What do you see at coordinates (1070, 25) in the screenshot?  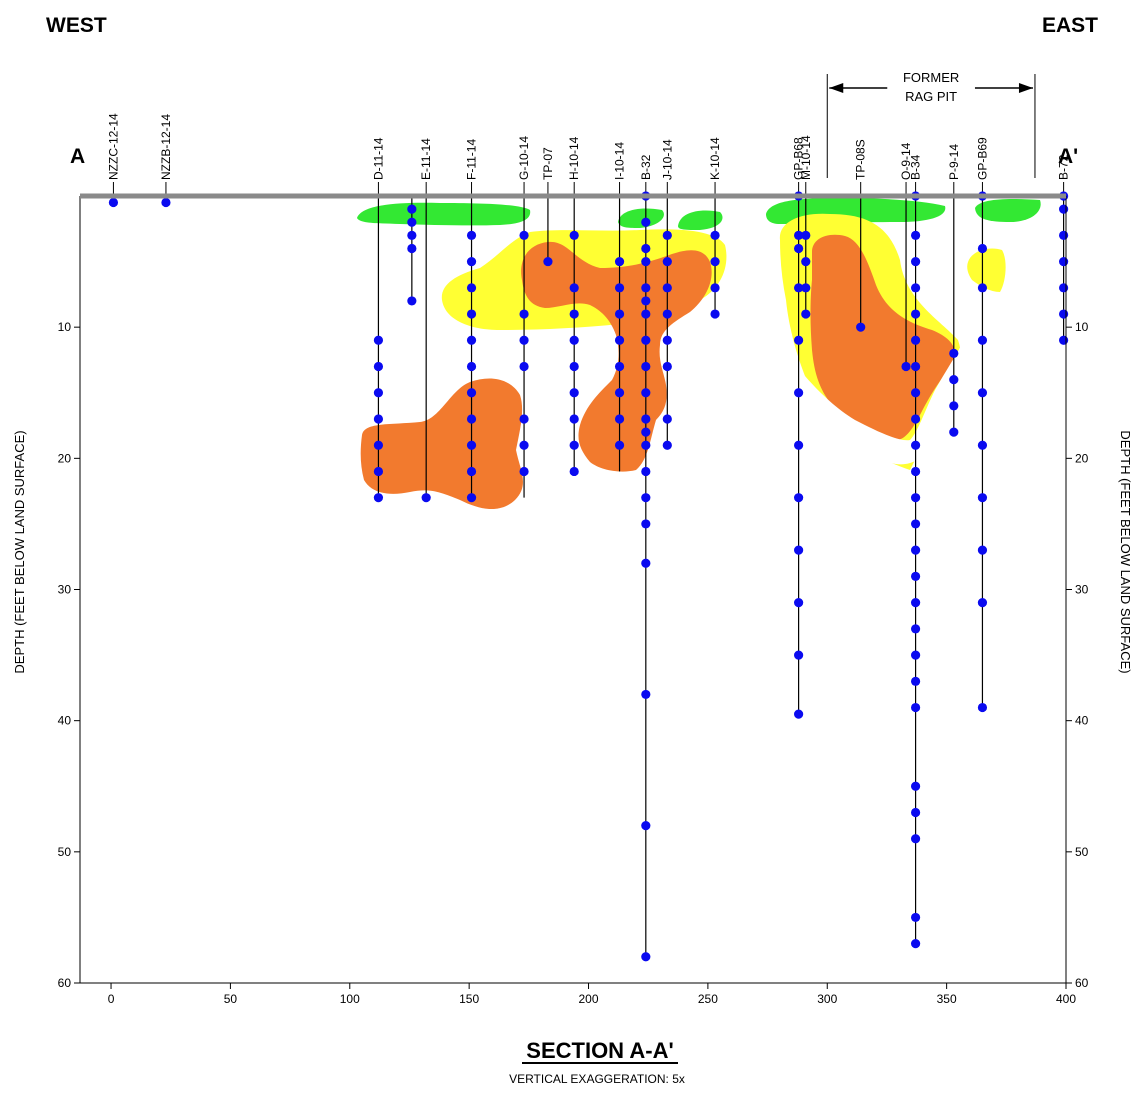 I see `east-label: EAST` at bounding box center [1070, 25].